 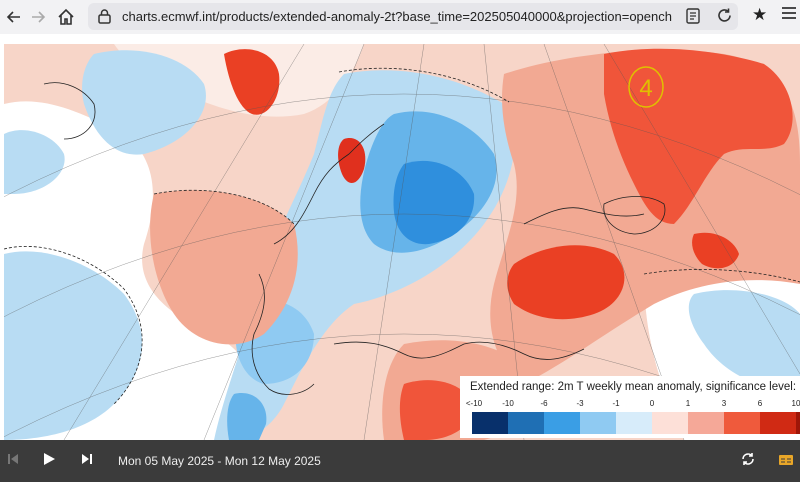 What do you see at coordinates (508, 403) in the screenshot?
I see `legend-tick: -10` at bounding box center [508, 403].